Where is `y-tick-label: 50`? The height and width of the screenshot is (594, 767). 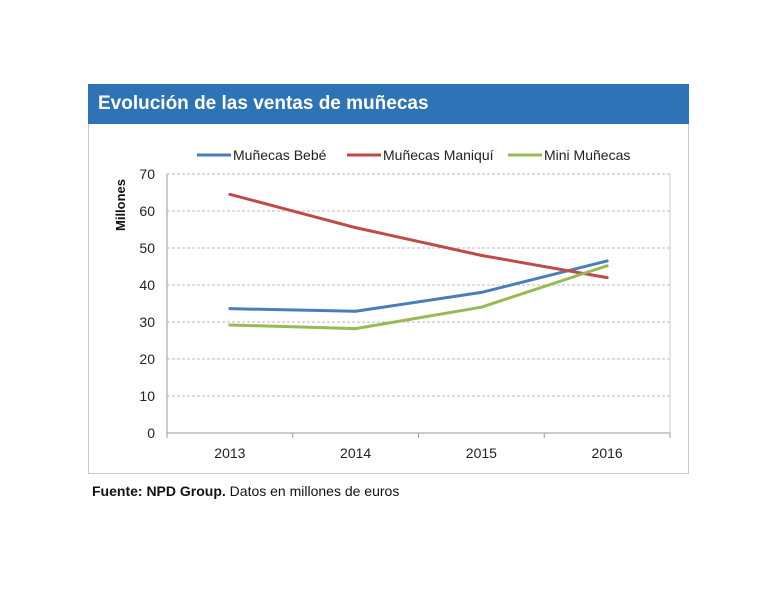
y-tick-label: 50 is located at coordinates (147, 248).